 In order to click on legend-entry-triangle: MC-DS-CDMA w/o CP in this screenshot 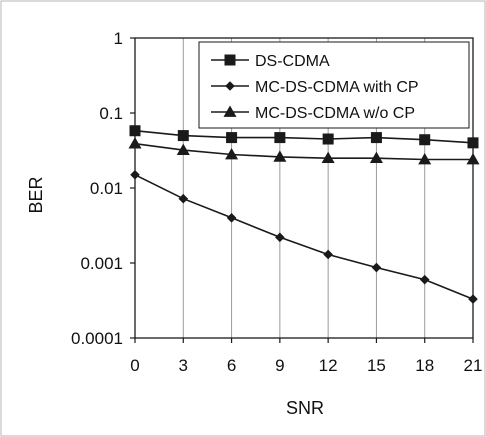, I will do `click(313, 113)`.